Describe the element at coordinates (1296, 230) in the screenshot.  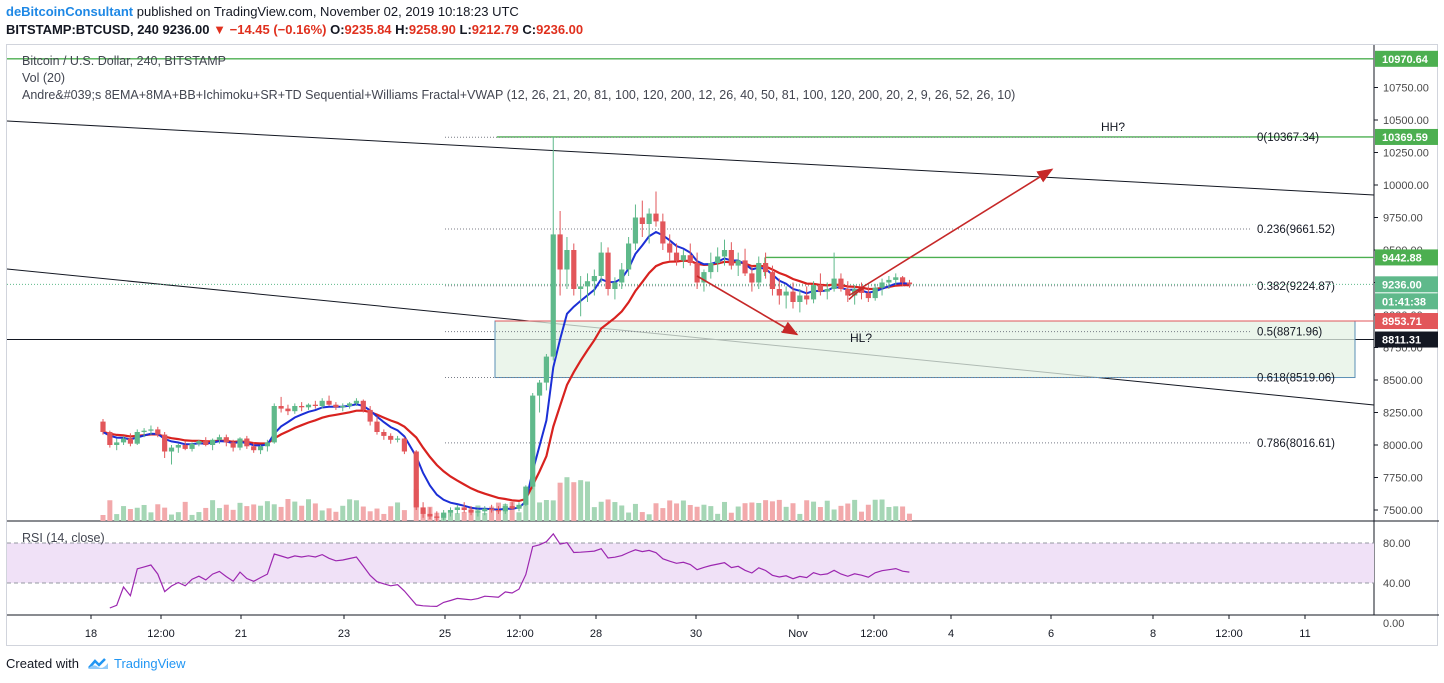
I see `fib-level-label: 0.236(9661.52)` at that location.